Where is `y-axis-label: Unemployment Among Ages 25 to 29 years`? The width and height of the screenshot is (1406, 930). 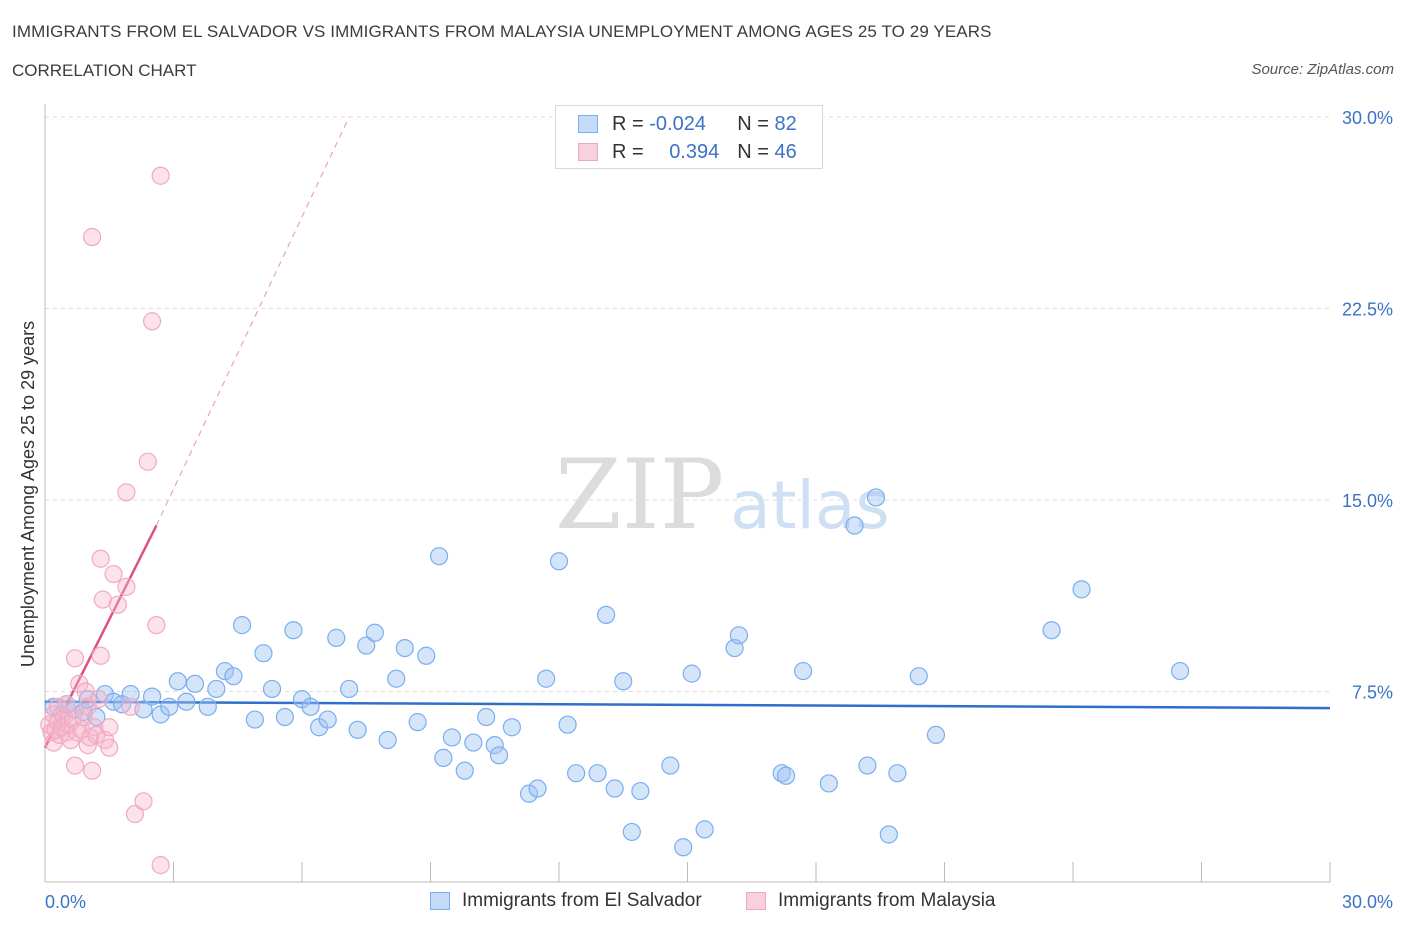
y-axis-label: Unemployment Among Ages 25 to 29 years is located at coordinates (28, 494).